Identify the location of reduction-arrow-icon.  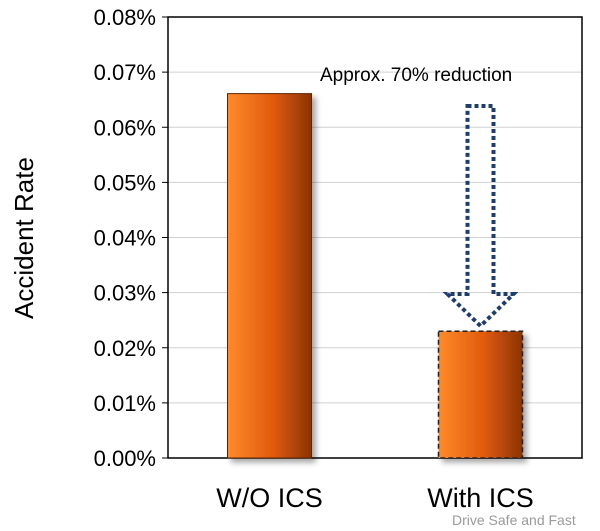
(480, 216).